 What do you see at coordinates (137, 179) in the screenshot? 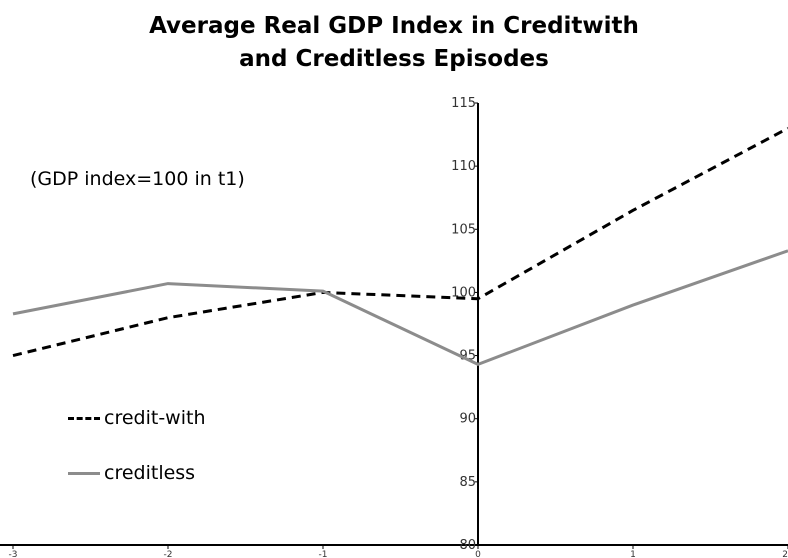
I see `chart-annotation: (GDP index=100 in t1)` at bounding box center [137, 179].